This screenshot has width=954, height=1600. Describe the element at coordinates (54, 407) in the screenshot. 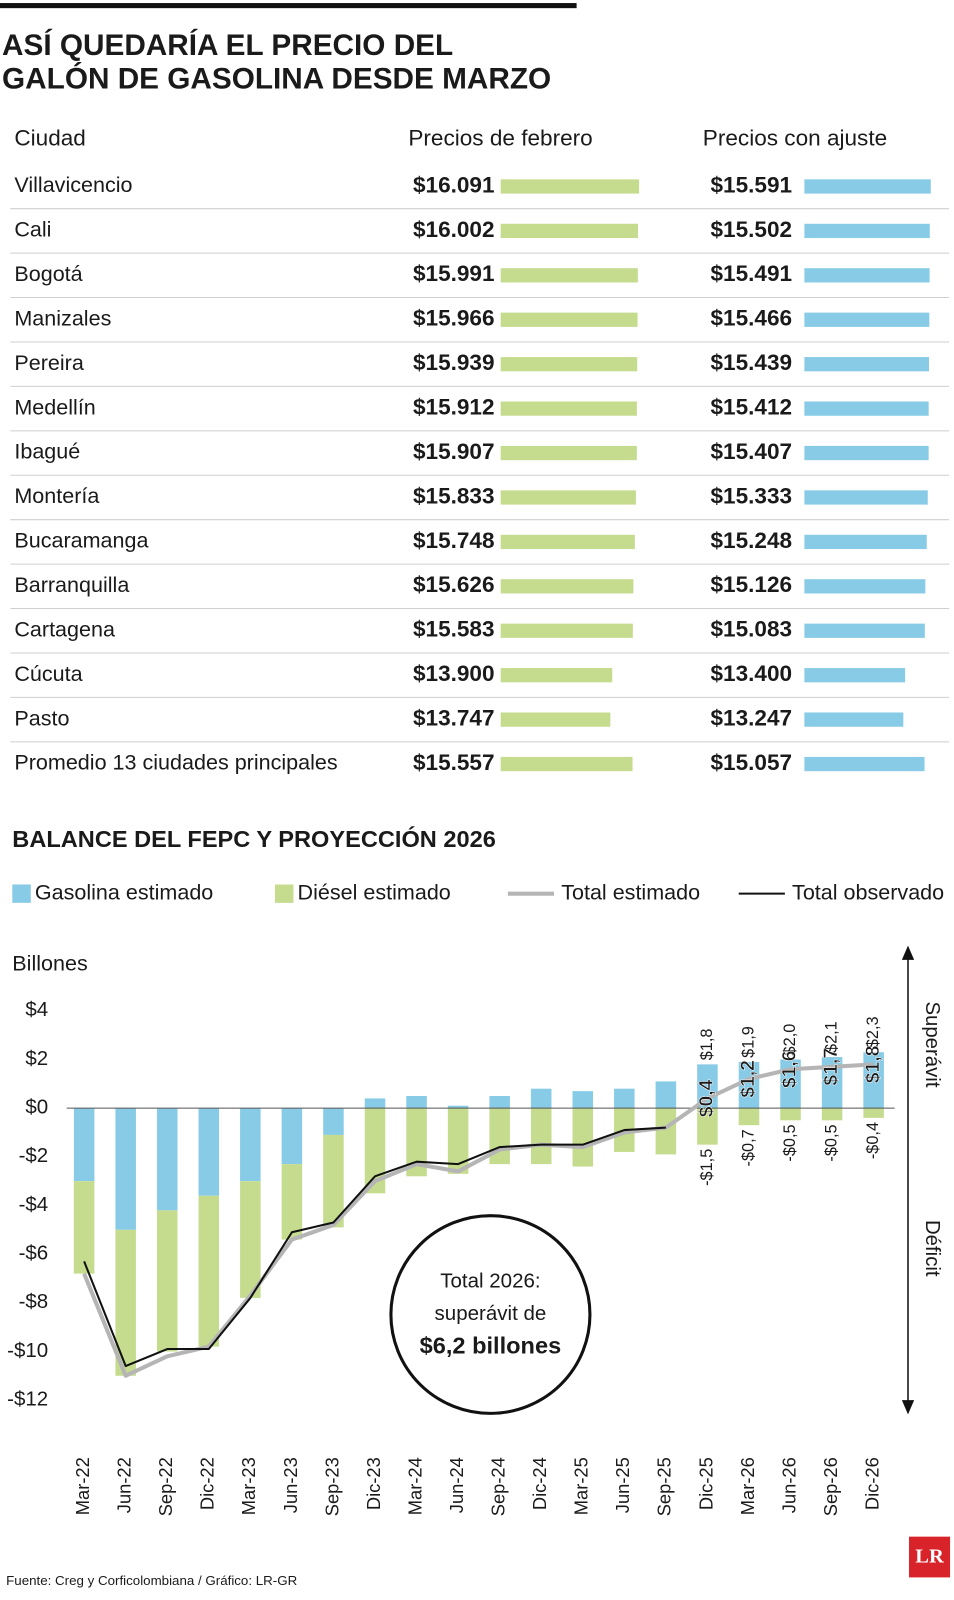

I see `city: Medellín` at that location.